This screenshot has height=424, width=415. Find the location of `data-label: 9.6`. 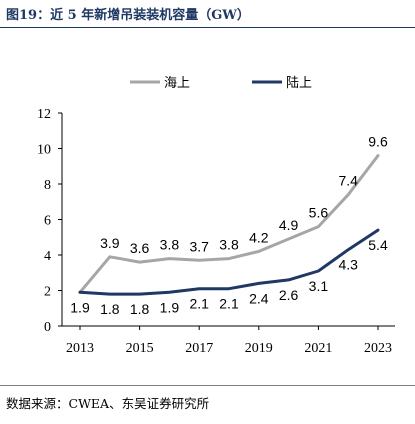

data-label: 9.6 is located at coordinates (378, 142).